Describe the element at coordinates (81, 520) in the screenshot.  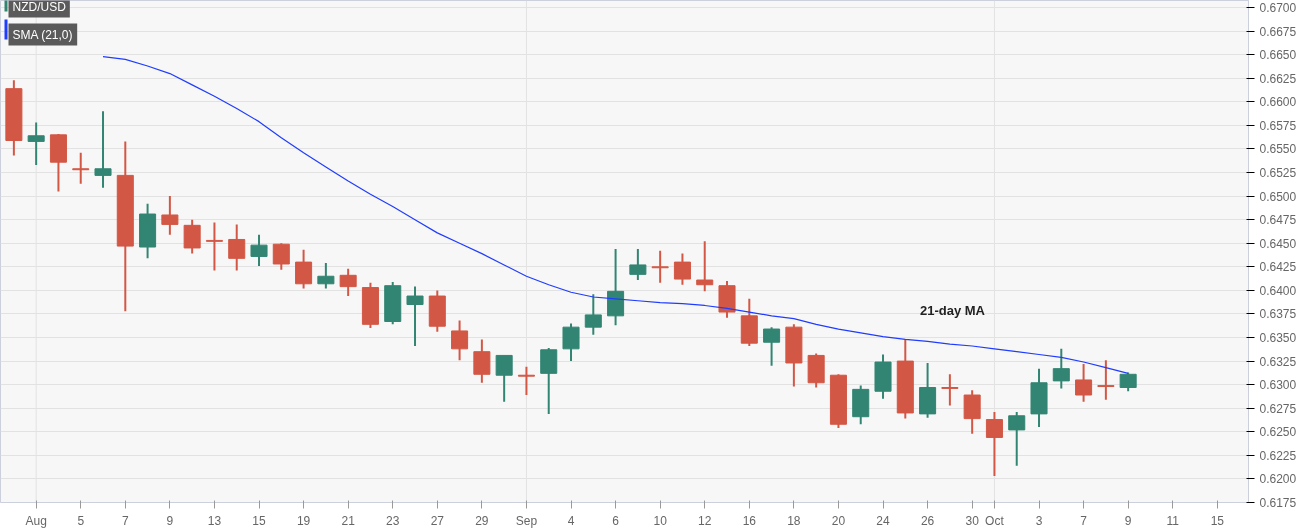
I see `x-tick-label: 5` at that location.